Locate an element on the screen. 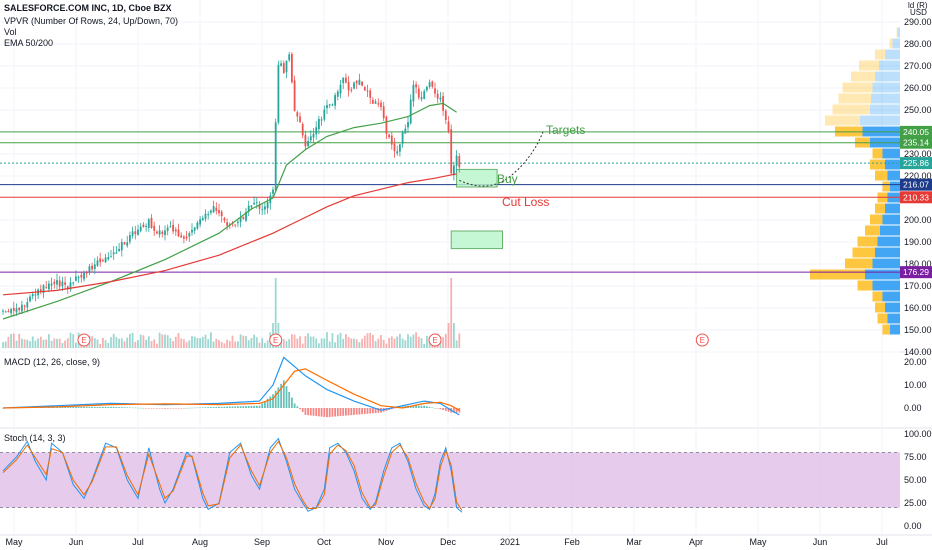  time-tick-label: Jun is located at coordinates (820, 542).